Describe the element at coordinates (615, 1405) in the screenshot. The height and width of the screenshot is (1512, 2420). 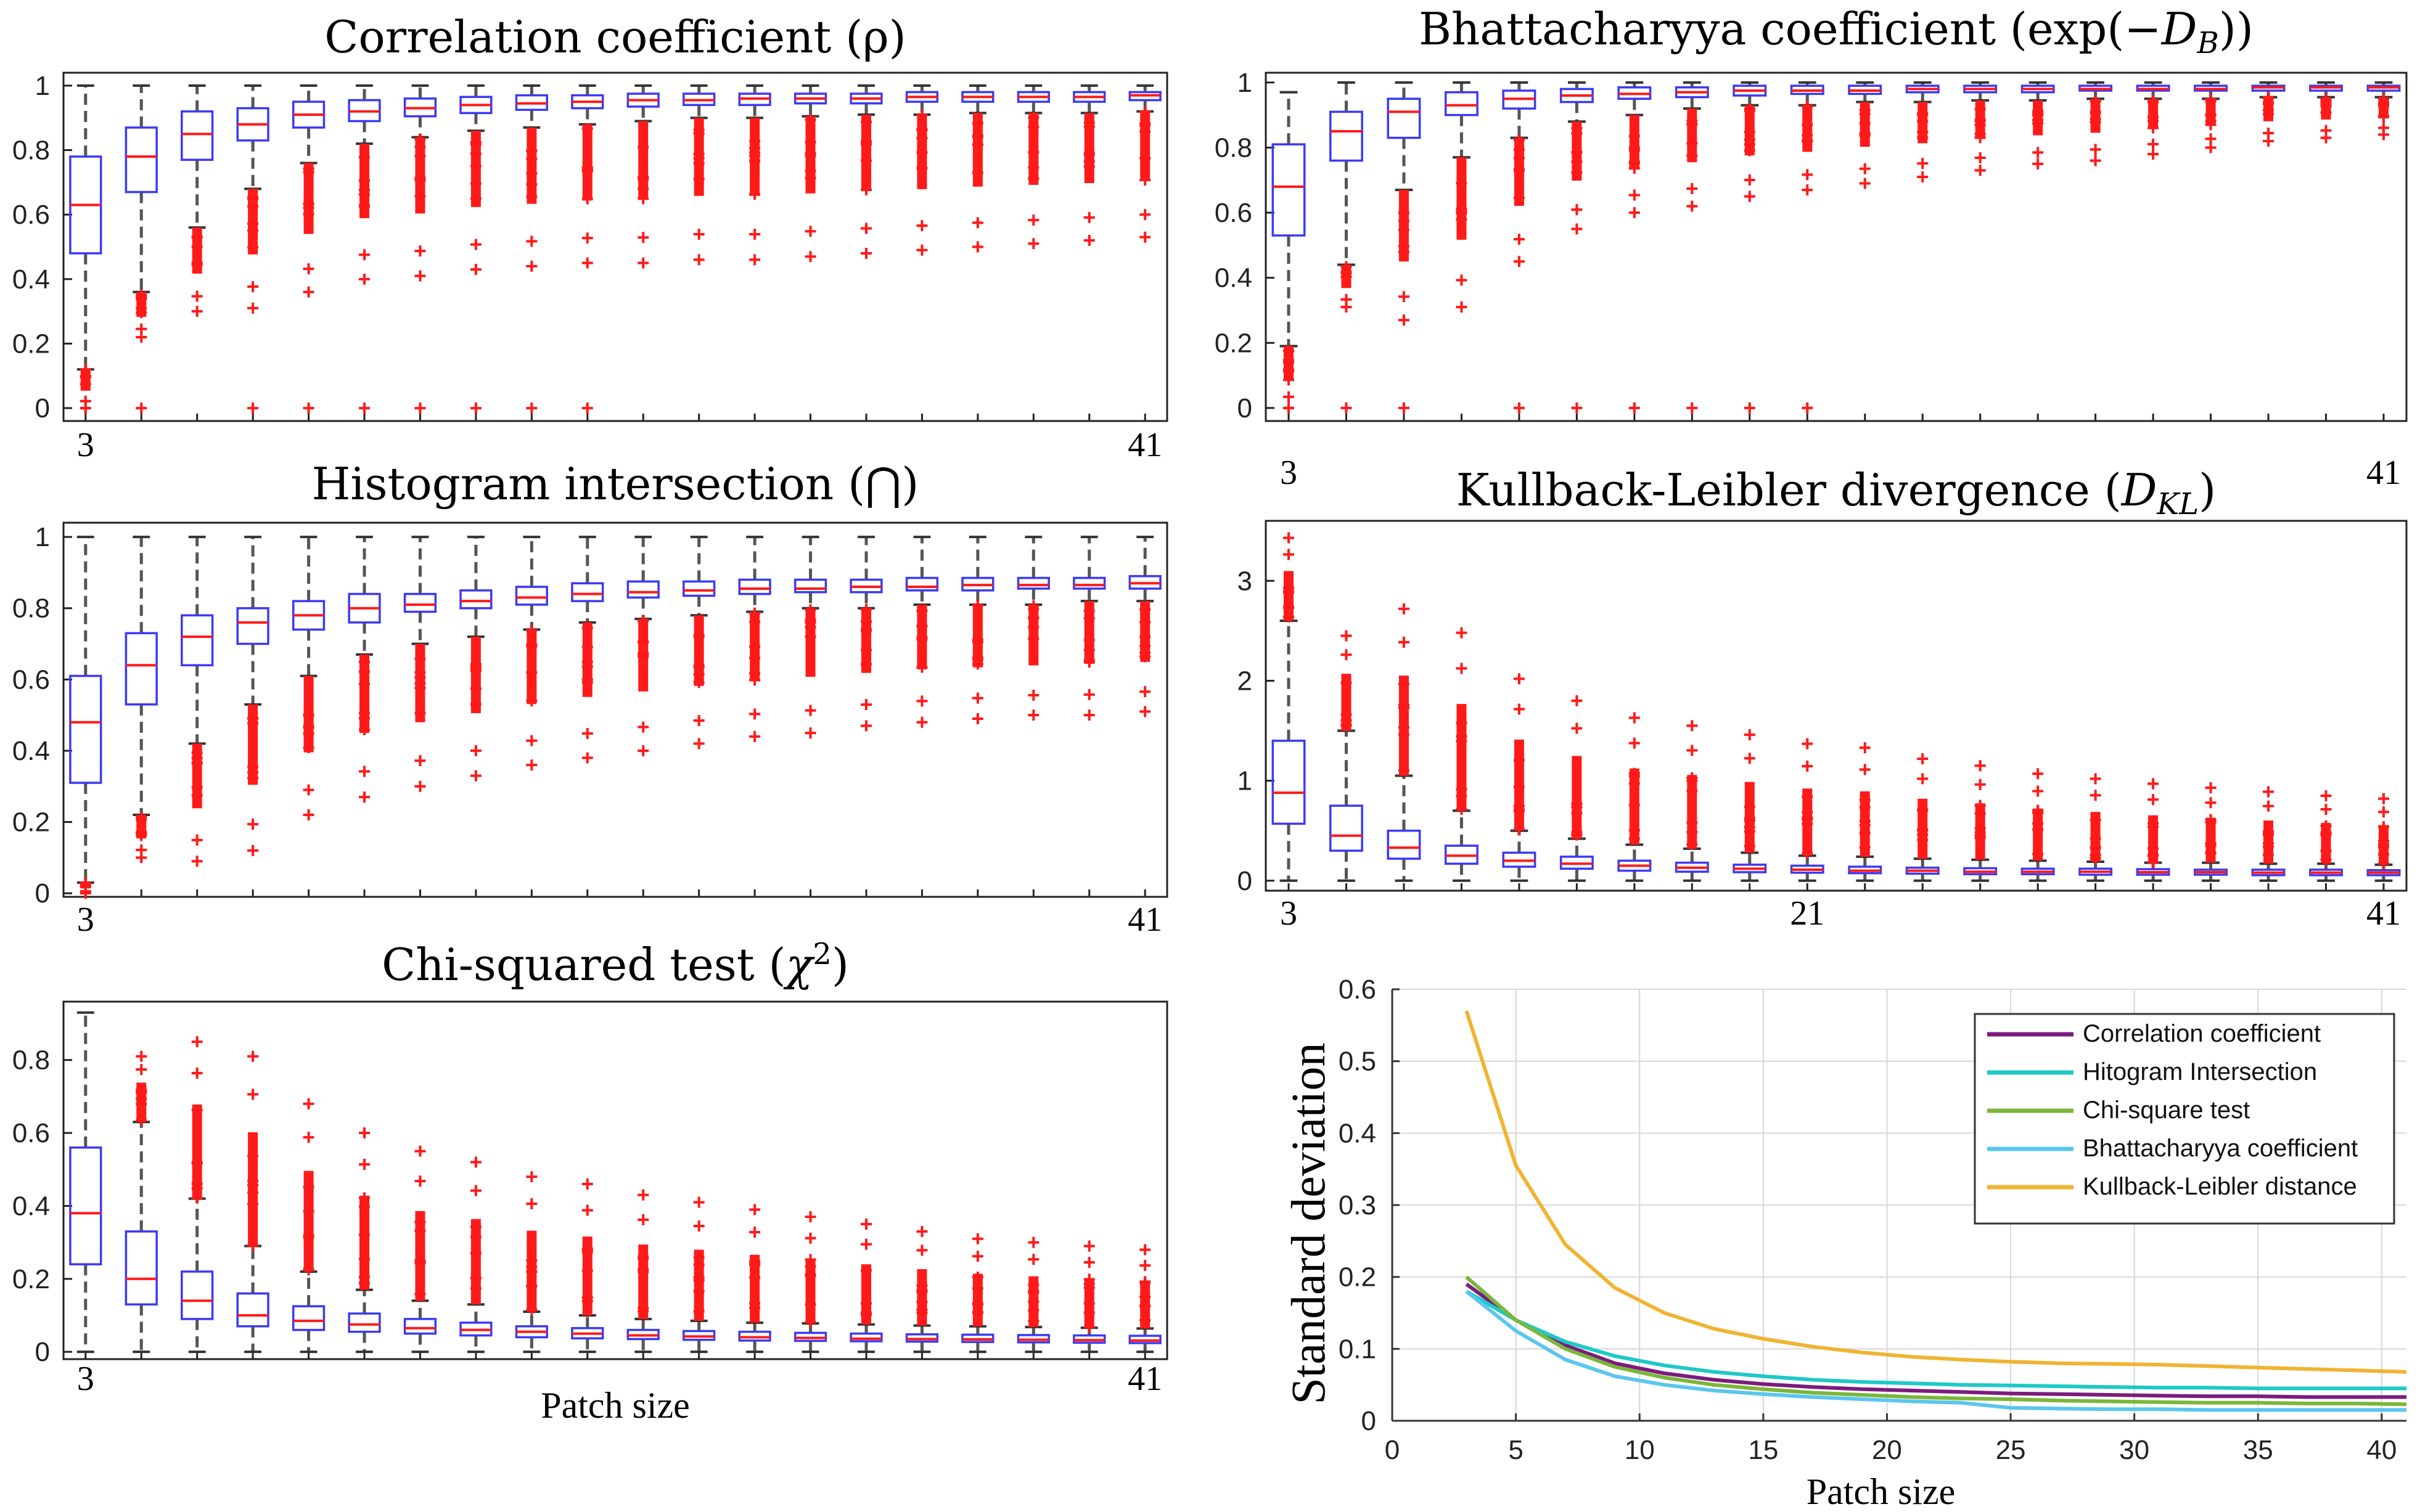
I see `x-axis-label: Patch size` at that location.